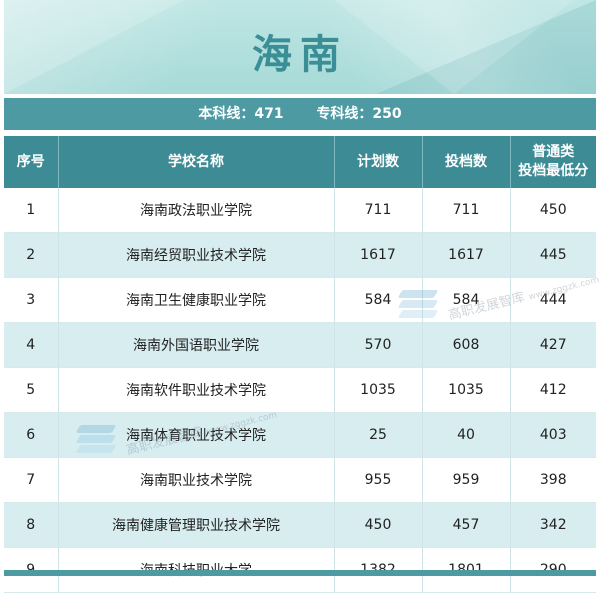 This screenshot has height=593, width=600. Describe the element at coordinates (378, 300) in the screenshot. I see `cell-plan: 584` at that location.